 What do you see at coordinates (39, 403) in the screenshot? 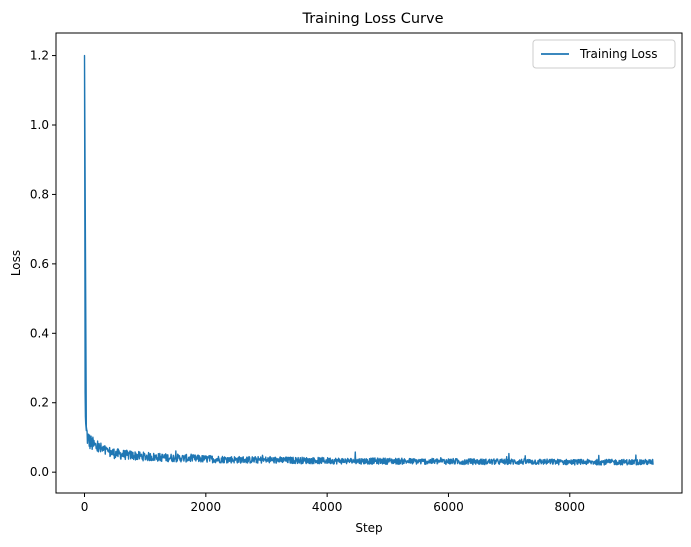
I see `y-tick-label: 0.2` at bounding box center [39, 403].